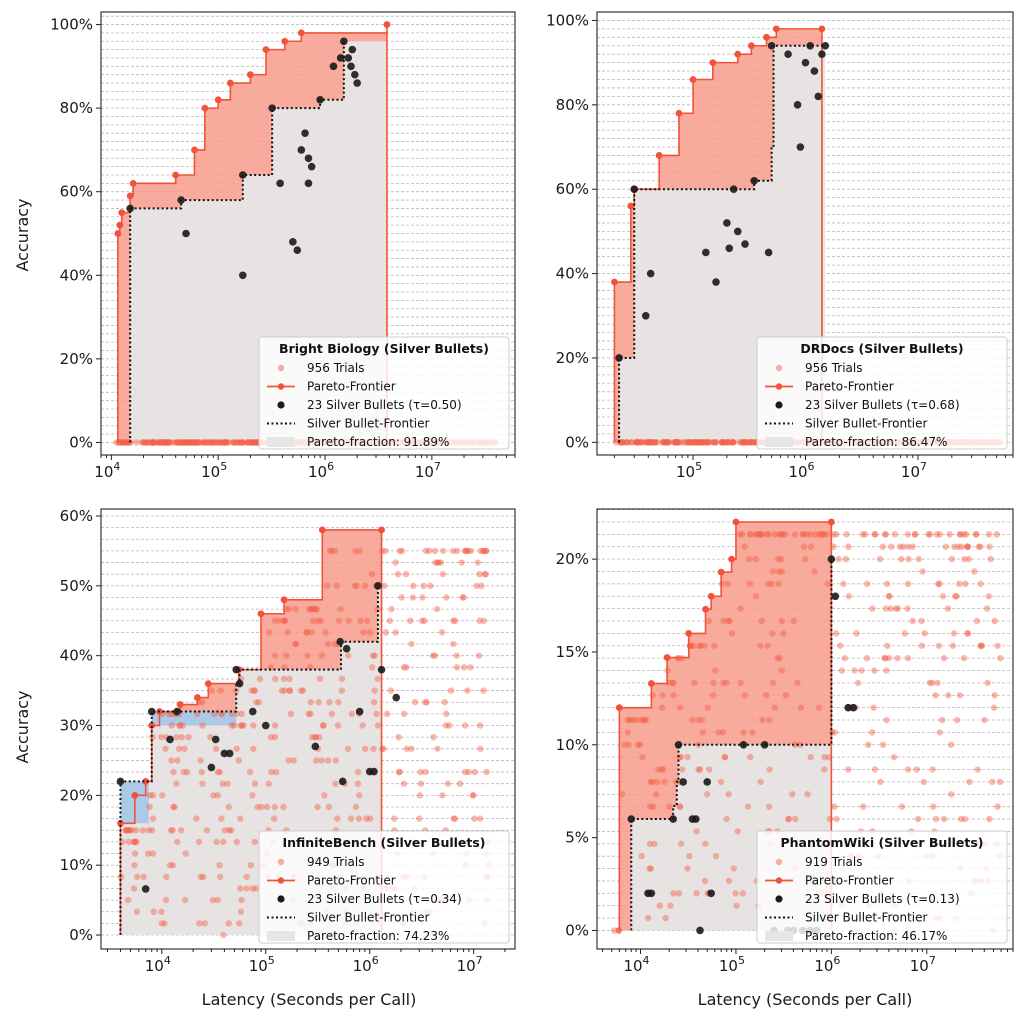  Describe the element at coordinates (881, 842) in the screenshot. I see `legend-title: PhantomWiki (Silver Bullets)` at that location.